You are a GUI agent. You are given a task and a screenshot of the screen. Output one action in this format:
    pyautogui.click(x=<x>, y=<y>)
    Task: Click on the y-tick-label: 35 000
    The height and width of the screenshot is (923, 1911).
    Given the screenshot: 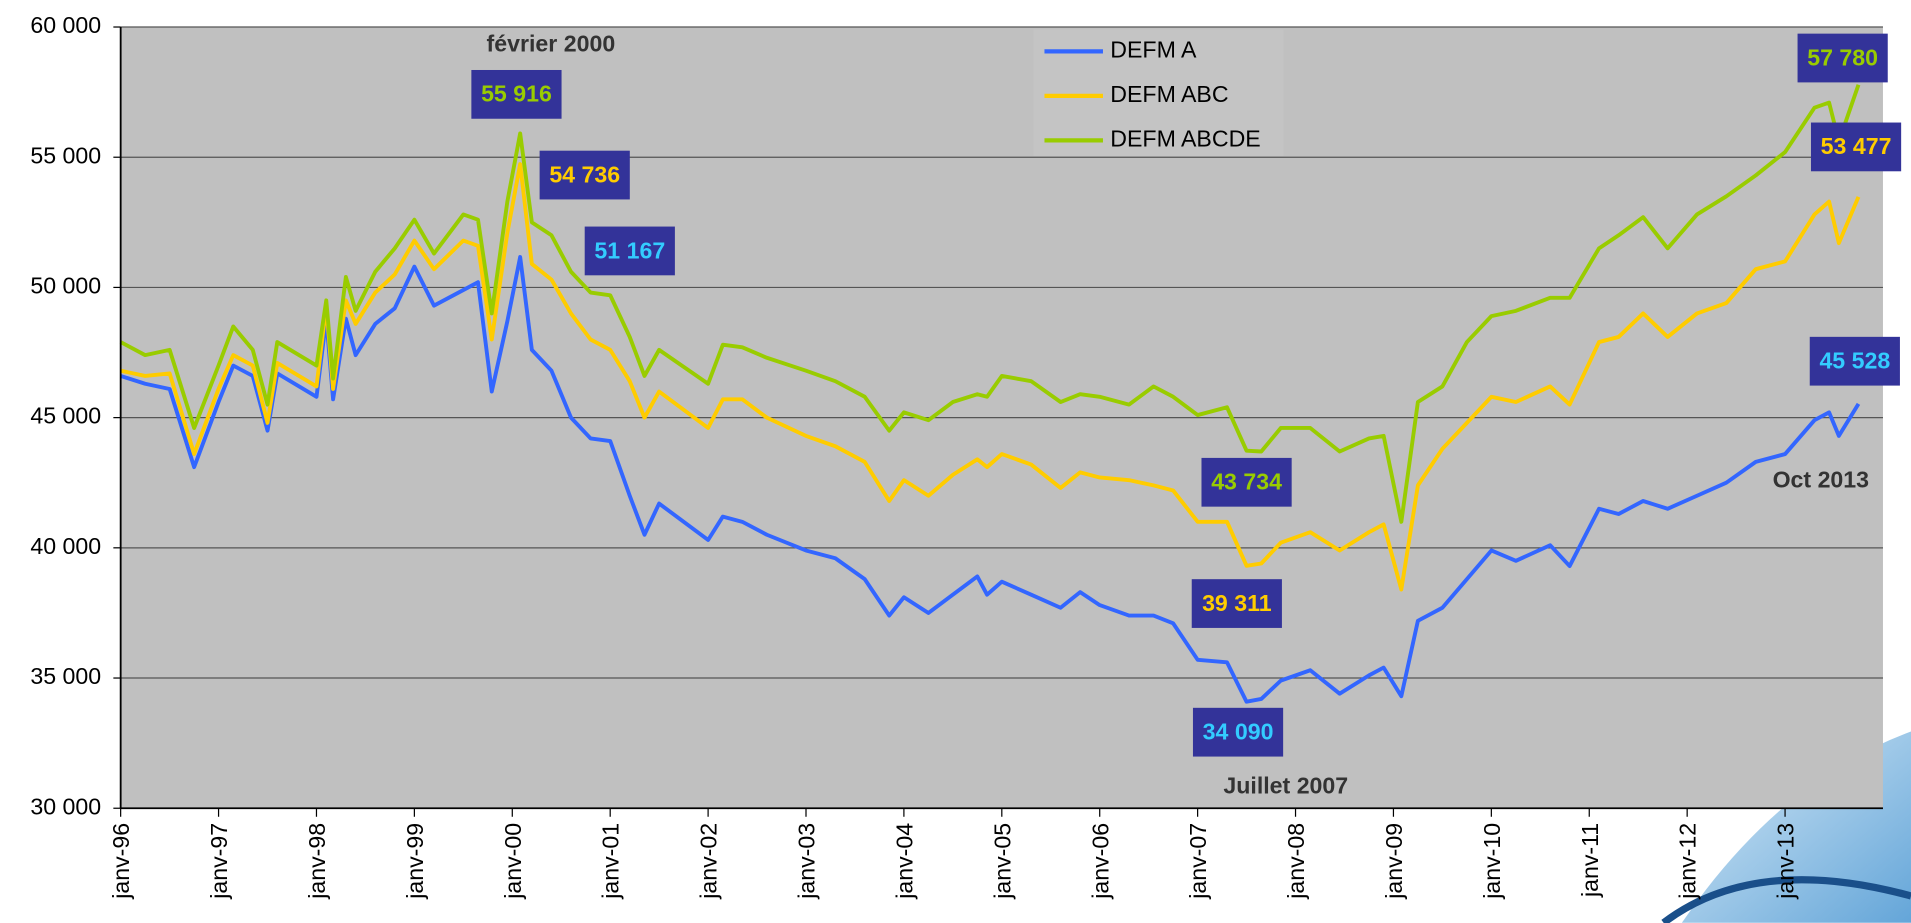 What is the action you would take?
    pyautogui.click(x=65, y=676)
    